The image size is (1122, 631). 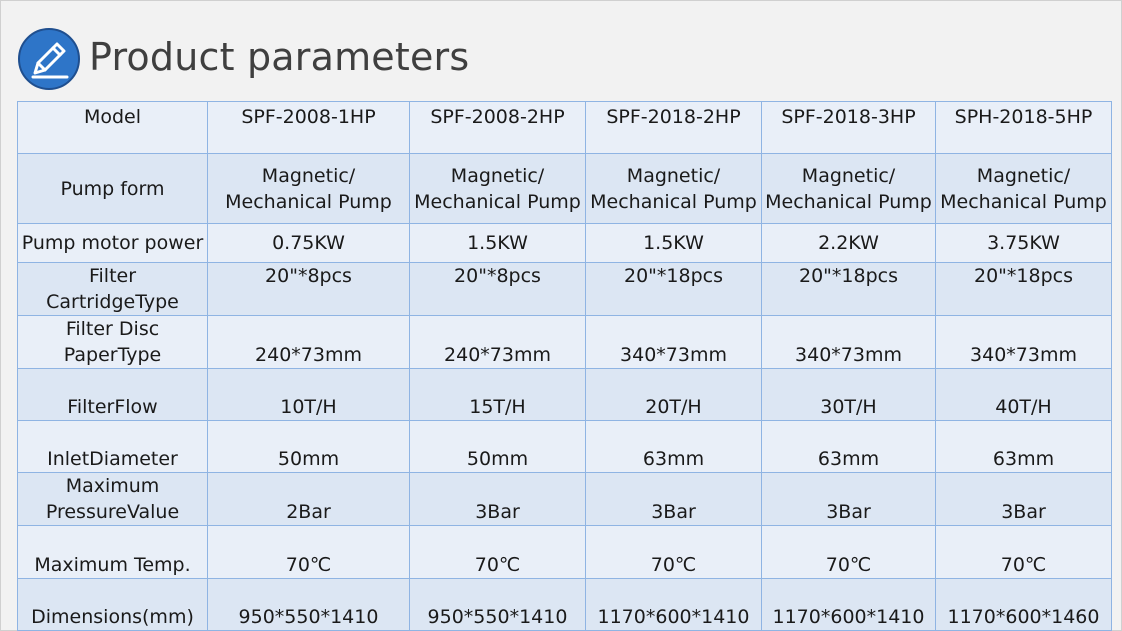 I want to click on filter-disc-label-line2: PaperType, so click(x=112, y=355).